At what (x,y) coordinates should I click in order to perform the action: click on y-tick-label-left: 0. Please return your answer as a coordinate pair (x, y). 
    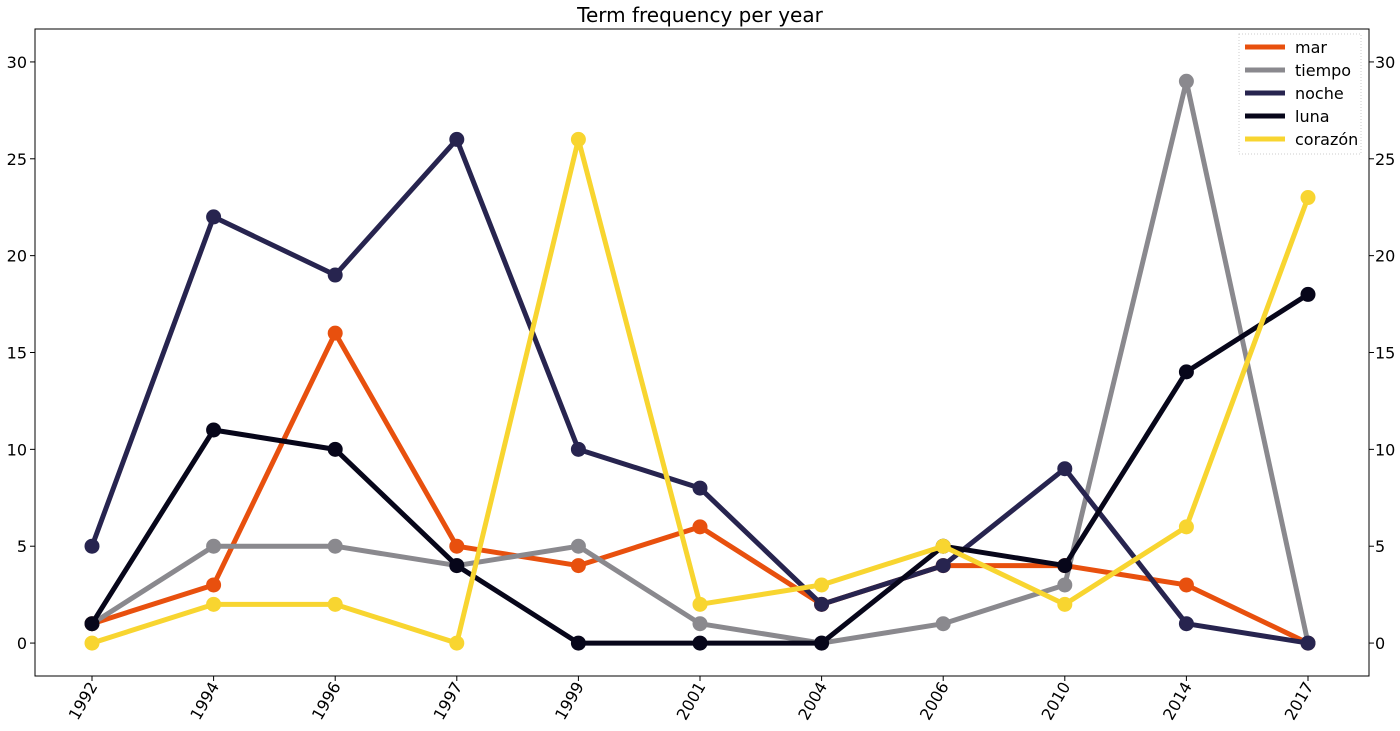
    Looking at the image, I should click on (22, 643).